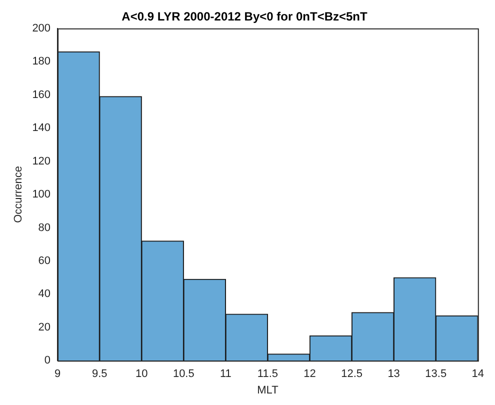 The image size is (495, 405). Describe the element at coordinates (41, 62) in the screenshot. I see `y-tick-label: 180` at that location.